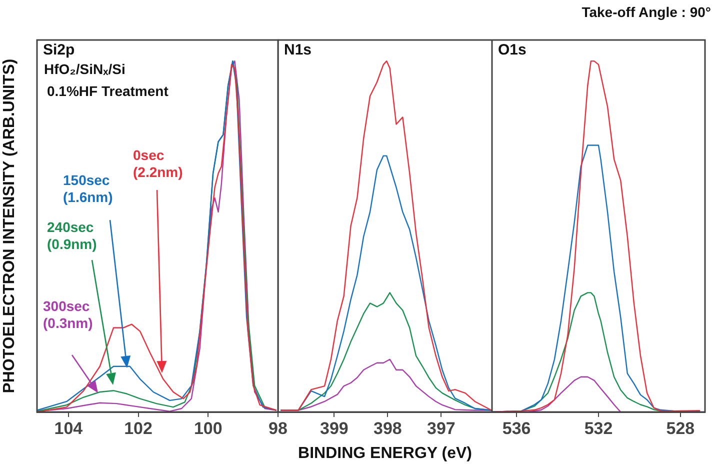  What do you see at coordinates (59, 50) in the screenshot?
I see `chart-title: Si2p` at bounding box center [59, 50].